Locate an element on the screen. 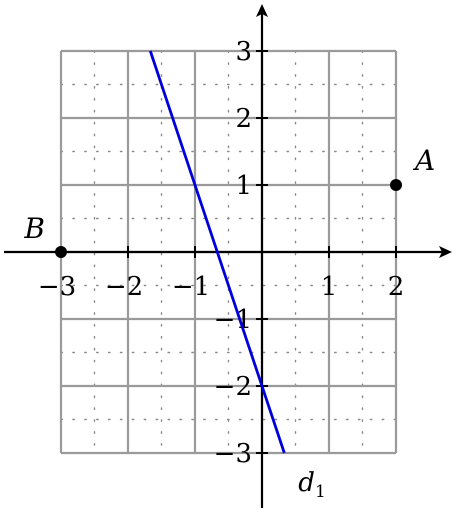 This screenshot has height=514, width=470. point-a is located at coordinates (396, 185).